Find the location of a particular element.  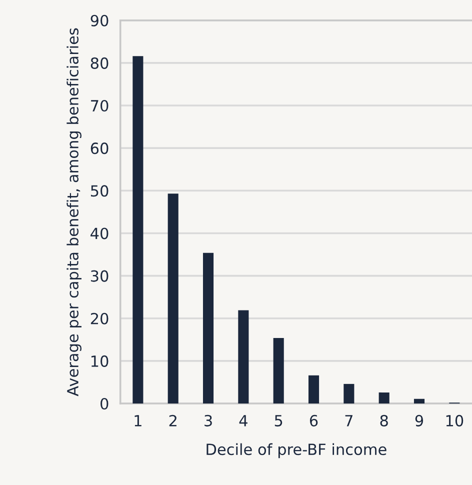

y-tick-label: 40 is located at coordinates (99, 234).